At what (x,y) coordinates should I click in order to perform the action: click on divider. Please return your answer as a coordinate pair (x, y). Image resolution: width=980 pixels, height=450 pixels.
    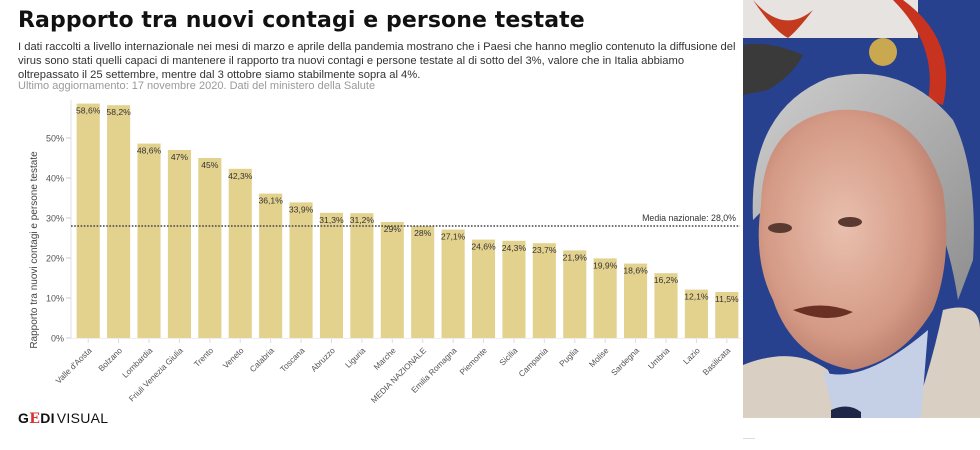
    Looking at the image, I should click on (749, 438).